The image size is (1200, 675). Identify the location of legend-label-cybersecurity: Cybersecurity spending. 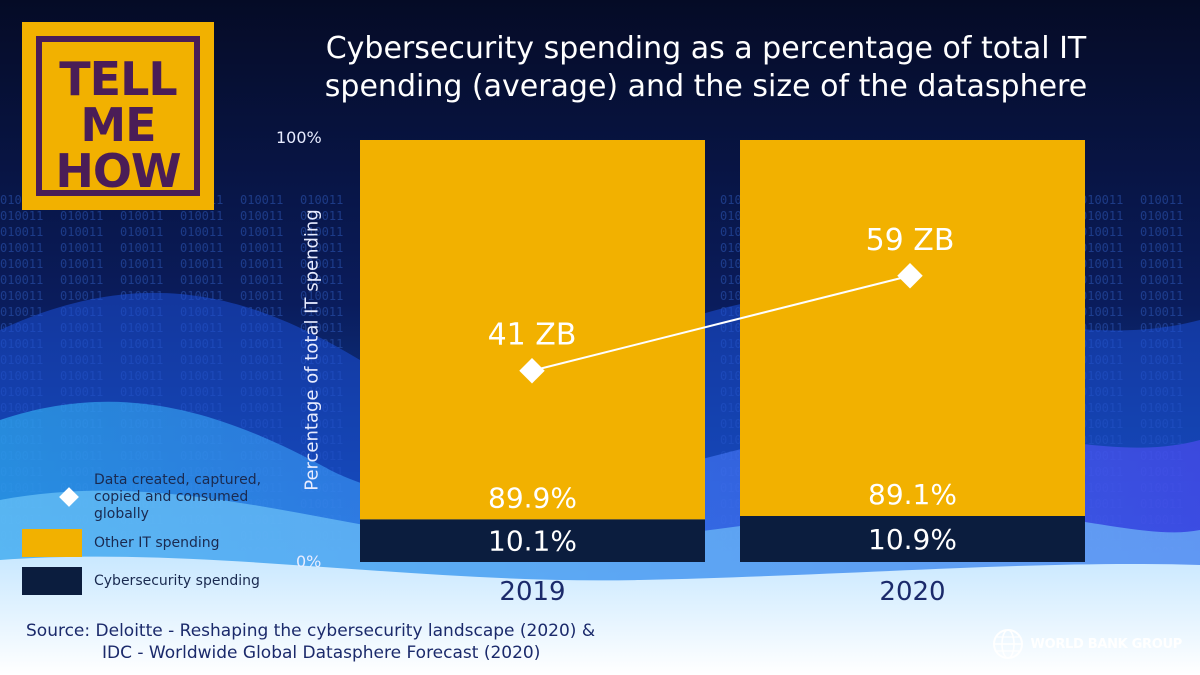
(177, 581).